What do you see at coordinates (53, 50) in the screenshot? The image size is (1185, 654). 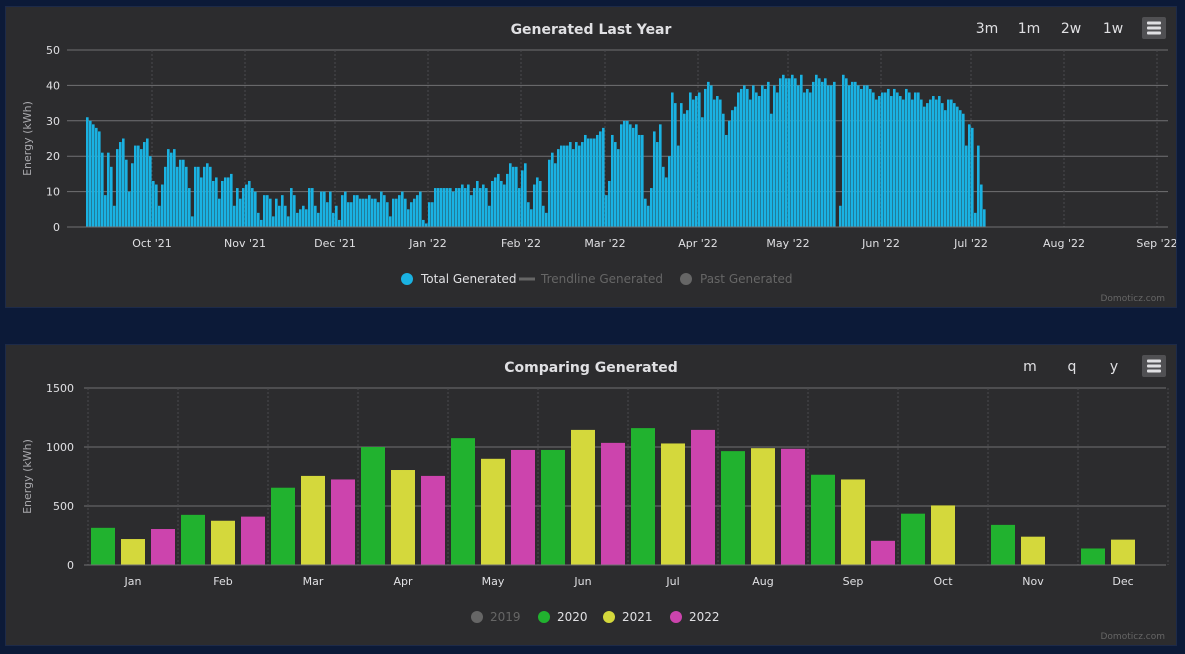 I see `y-tick-label: 50` at bounding box center [53, 50].